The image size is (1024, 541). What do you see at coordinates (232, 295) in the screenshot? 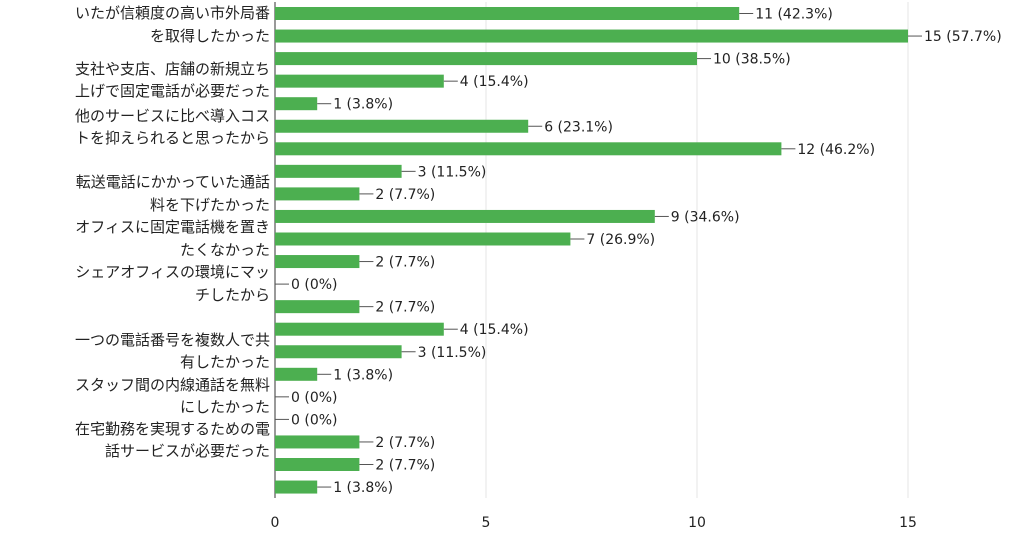
I see `category-label: チしたから` at bounding box center [232, 295].